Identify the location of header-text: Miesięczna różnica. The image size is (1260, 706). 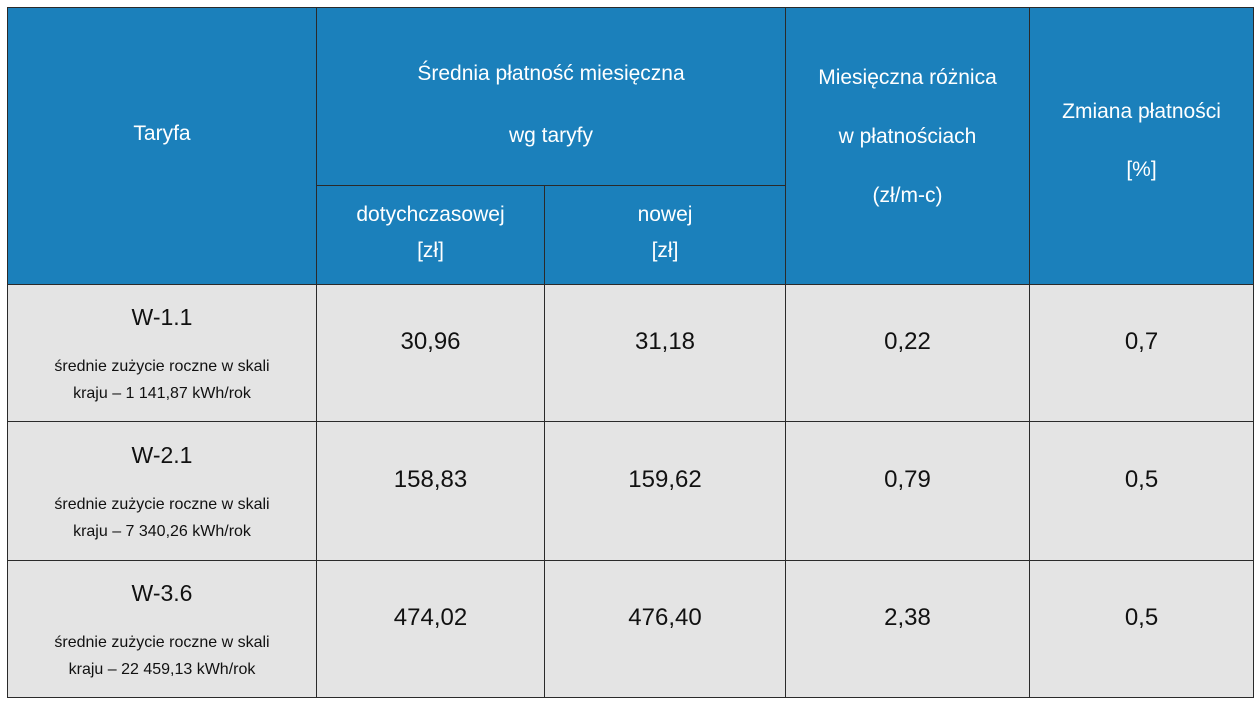
(907, 77).